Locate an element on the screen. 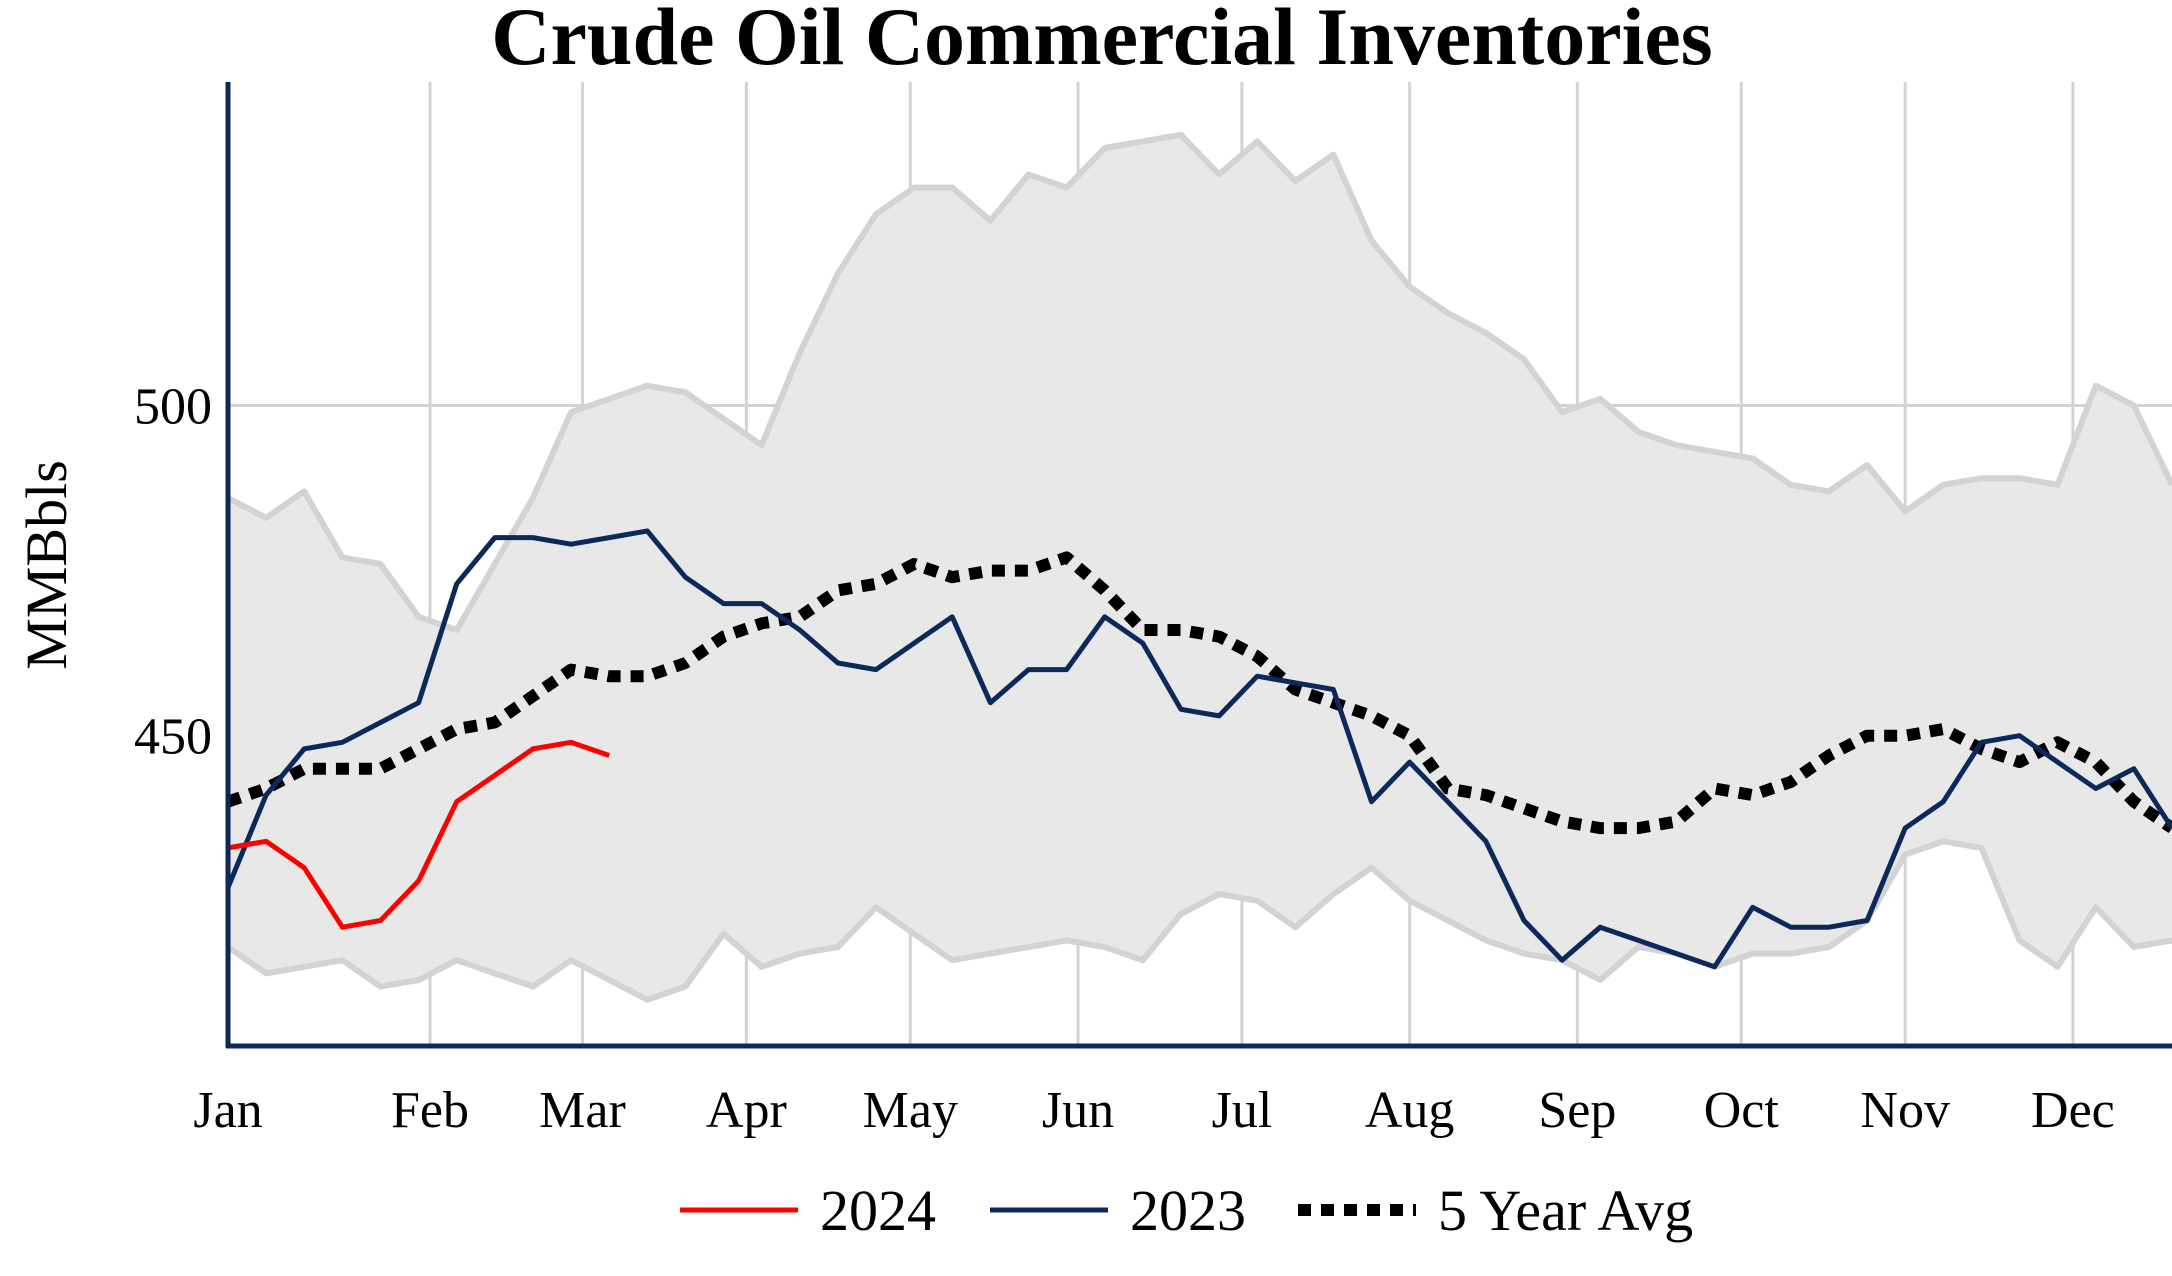 The image size is (2172, 1276). x-tick-label: Feb is located at coordinates (430, 1110).